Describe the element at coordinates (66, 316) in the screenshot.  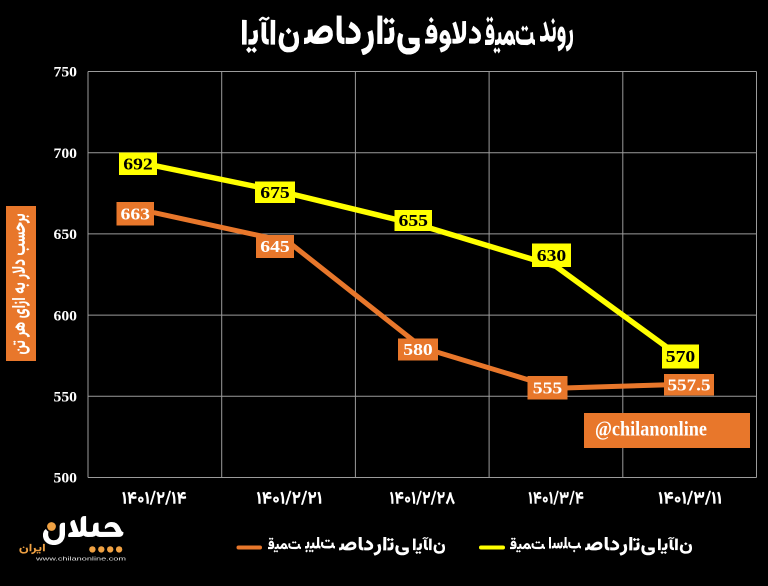
I see `svg-text: 600` at that location.